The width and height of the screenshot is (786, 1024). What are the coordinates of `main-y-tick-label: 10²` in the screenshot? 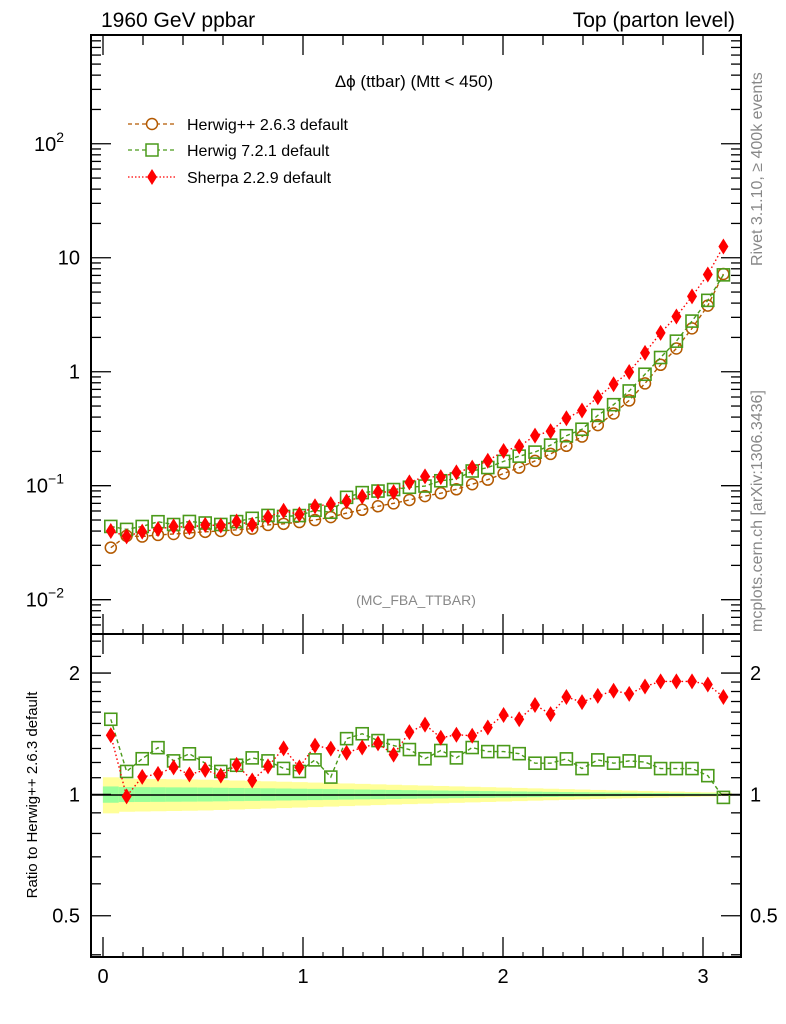 It's located at (49, 142).